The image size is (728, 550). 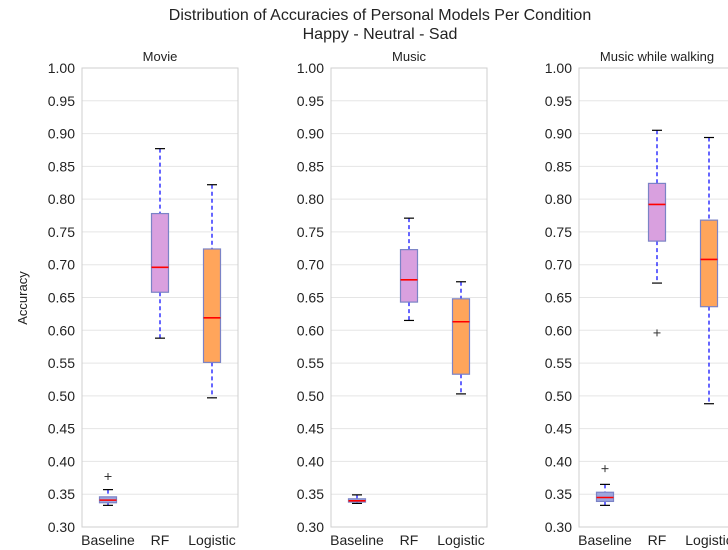 What do you see at coordinates (160, 56) in the screenshot?
I see `subplot-title: Movie` at bounding box center [160, 56].